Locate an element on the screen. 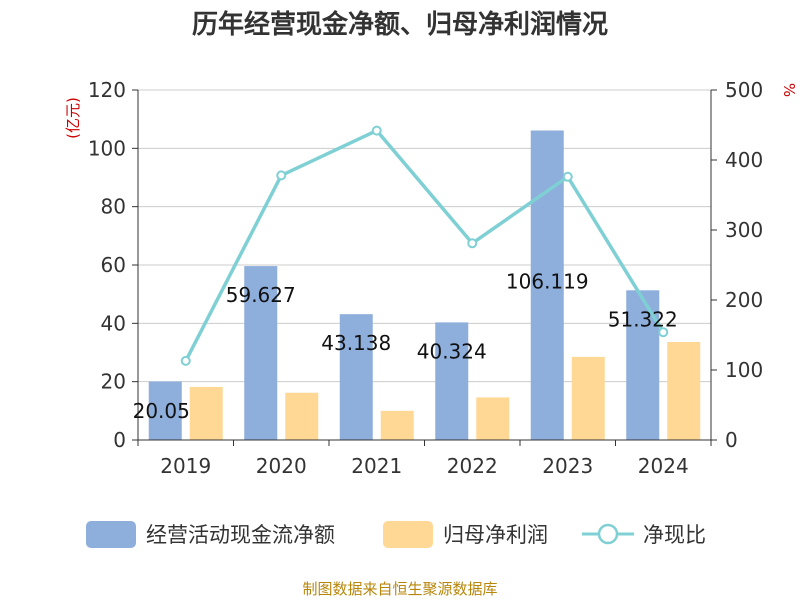  right-tick-label: 500 is located at coordinates (744, 90).